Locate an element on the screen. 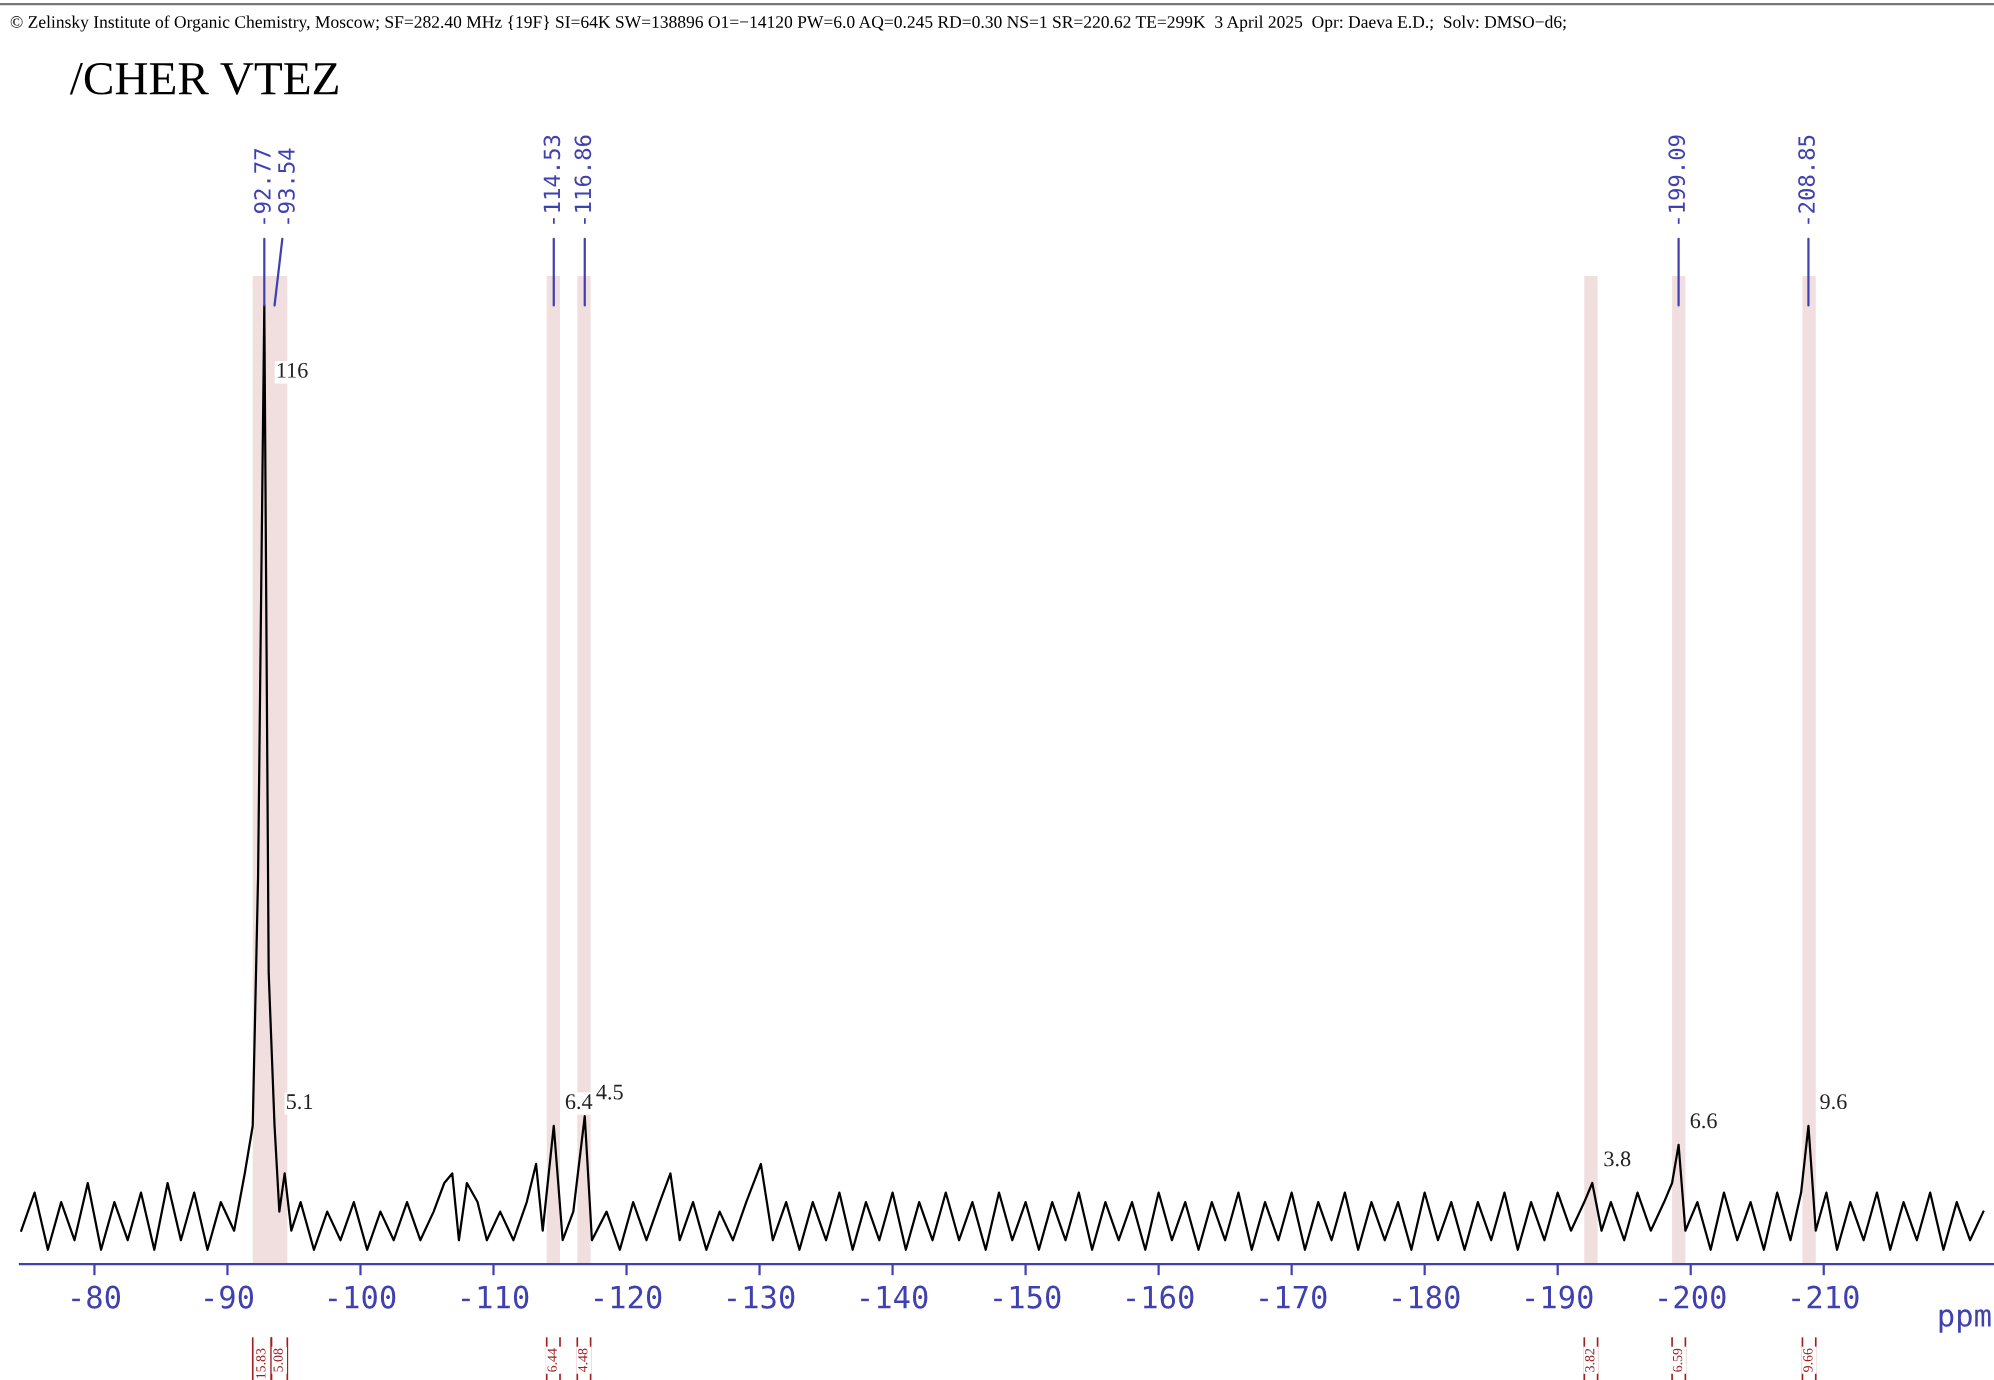  x-tick-label: -160 is located at coordinates (1160, 1297).